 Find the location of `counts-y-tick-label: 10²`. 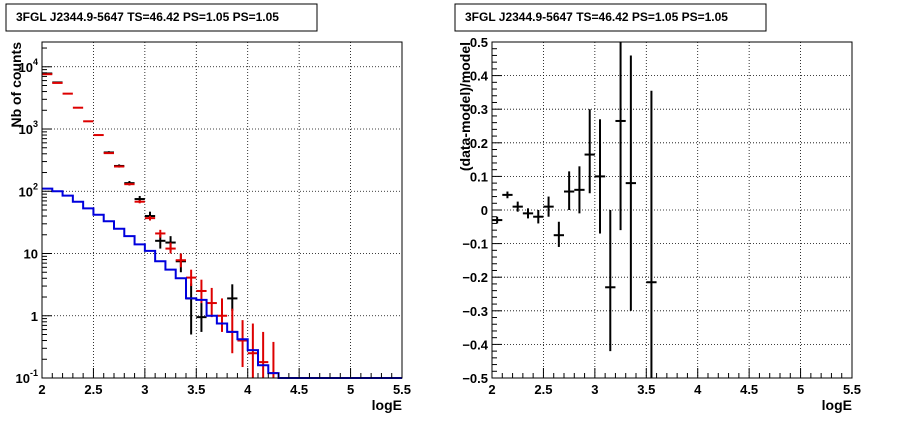

counts-y-tick-label: 10² is located at coordinates (28, 190).